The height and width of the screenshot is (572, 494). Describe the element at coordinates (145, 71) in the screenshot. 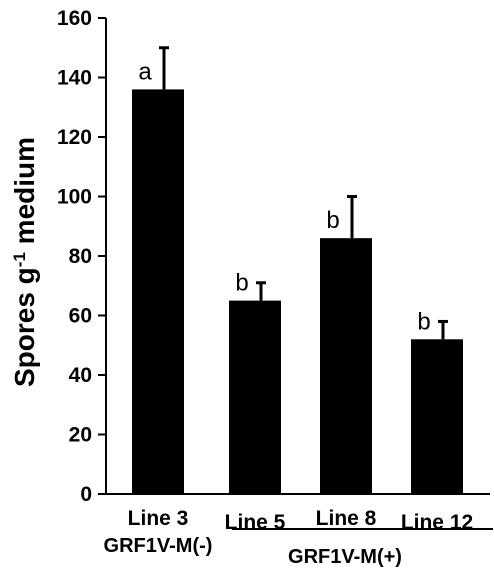

I see `significance-letter: a` at that location.